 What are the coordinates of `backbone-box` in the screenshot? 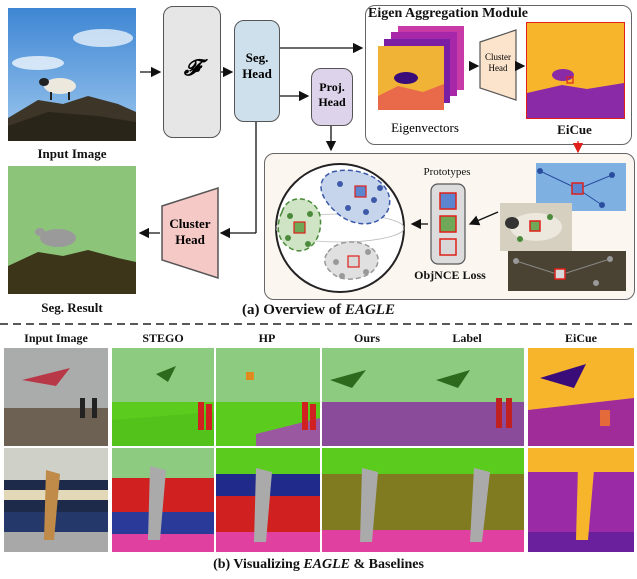 It's located at (192, 72).